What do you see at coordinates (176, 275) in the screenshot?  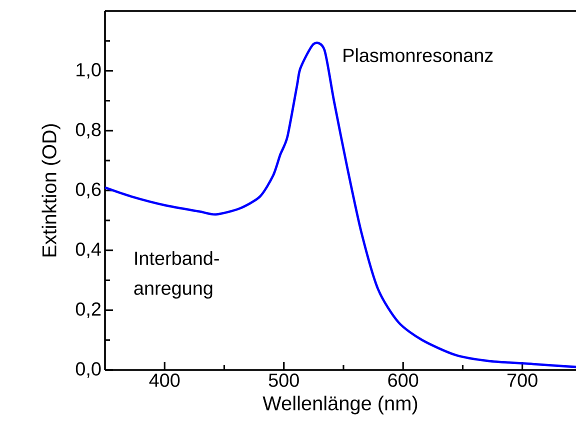 I see `annotation: Interband-anregung` at bounding box center [176, 275].